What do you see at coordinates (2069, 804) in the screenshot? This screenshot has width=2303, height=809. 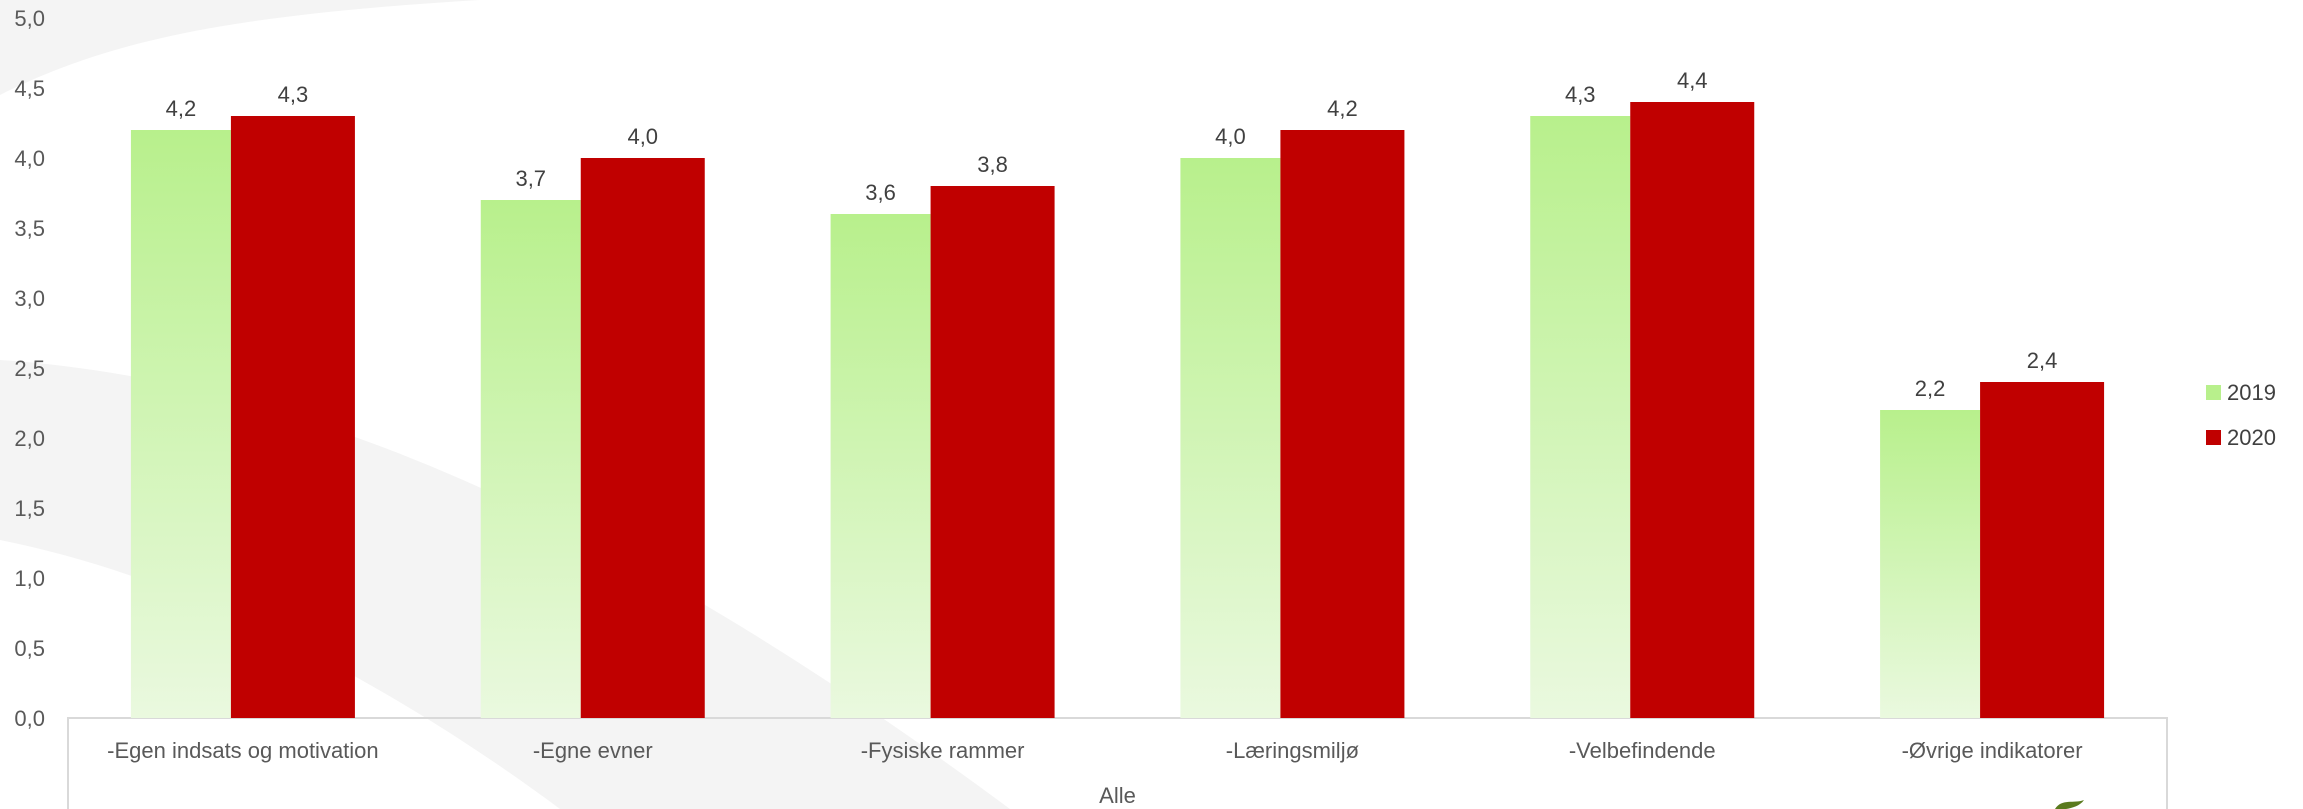 I see `leaf-decoration` at bounding box center [2069, 804].